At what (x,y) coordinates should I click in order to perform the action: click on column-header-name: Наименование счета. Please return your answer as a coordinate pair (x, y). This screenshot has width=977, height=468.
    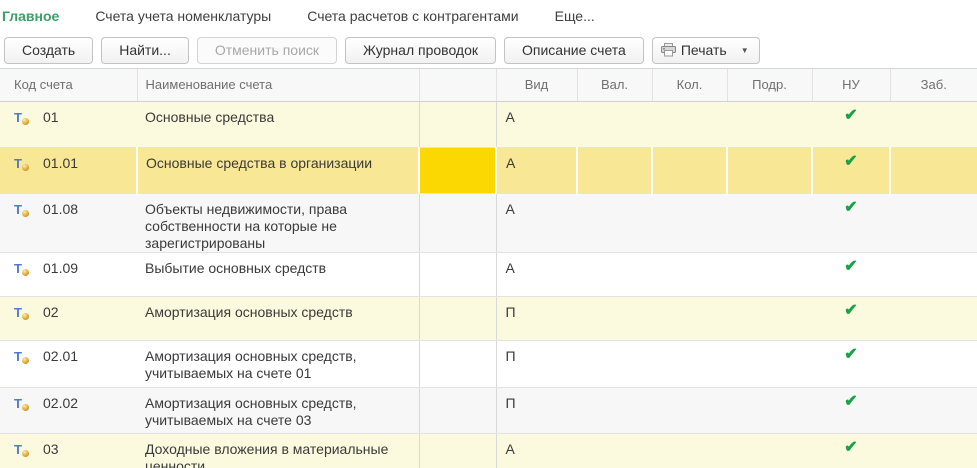
    Looking at the image, I should click on (278, 85).